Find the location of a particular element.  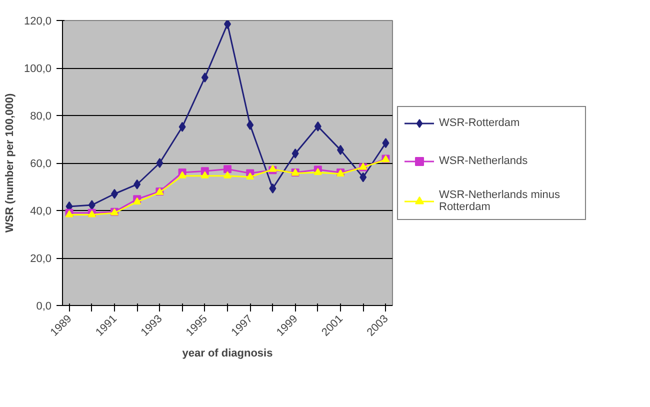

y-tick-label: 40,0 is located at coordinates (41, 212).